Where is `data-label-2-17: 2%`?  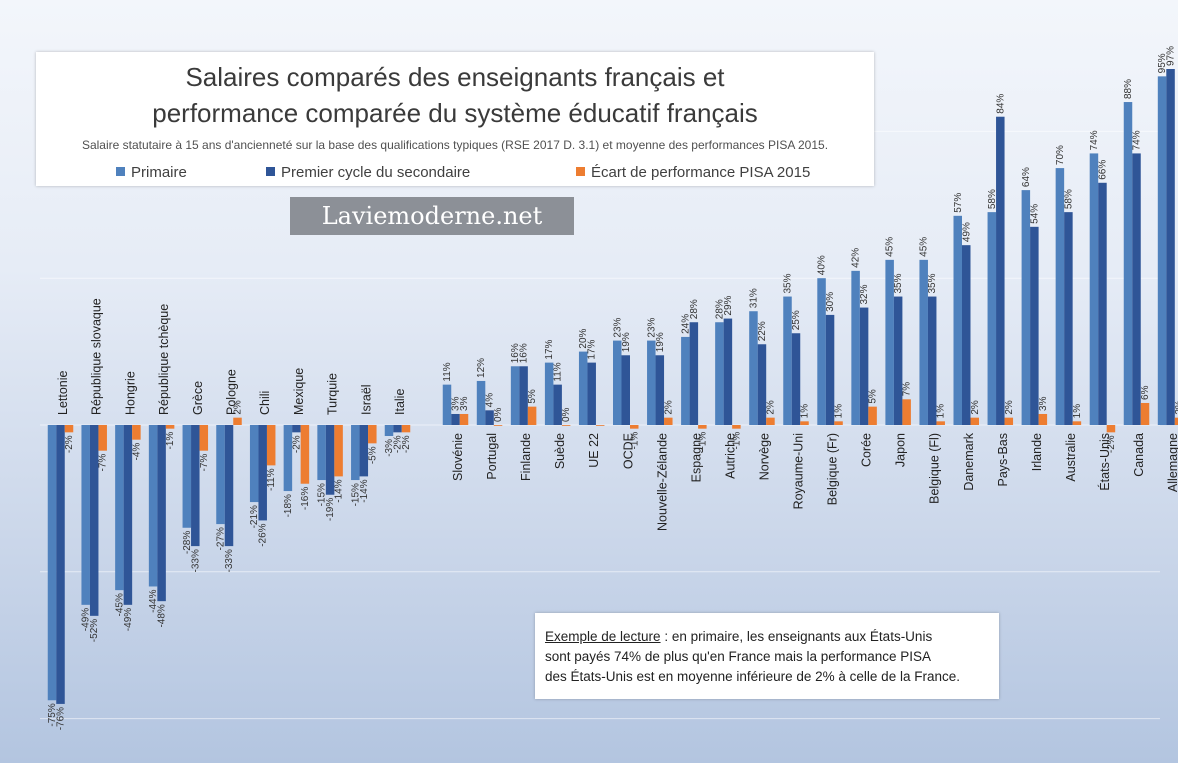 data-label-2-17: 2% is located at coordinates (668, 407).